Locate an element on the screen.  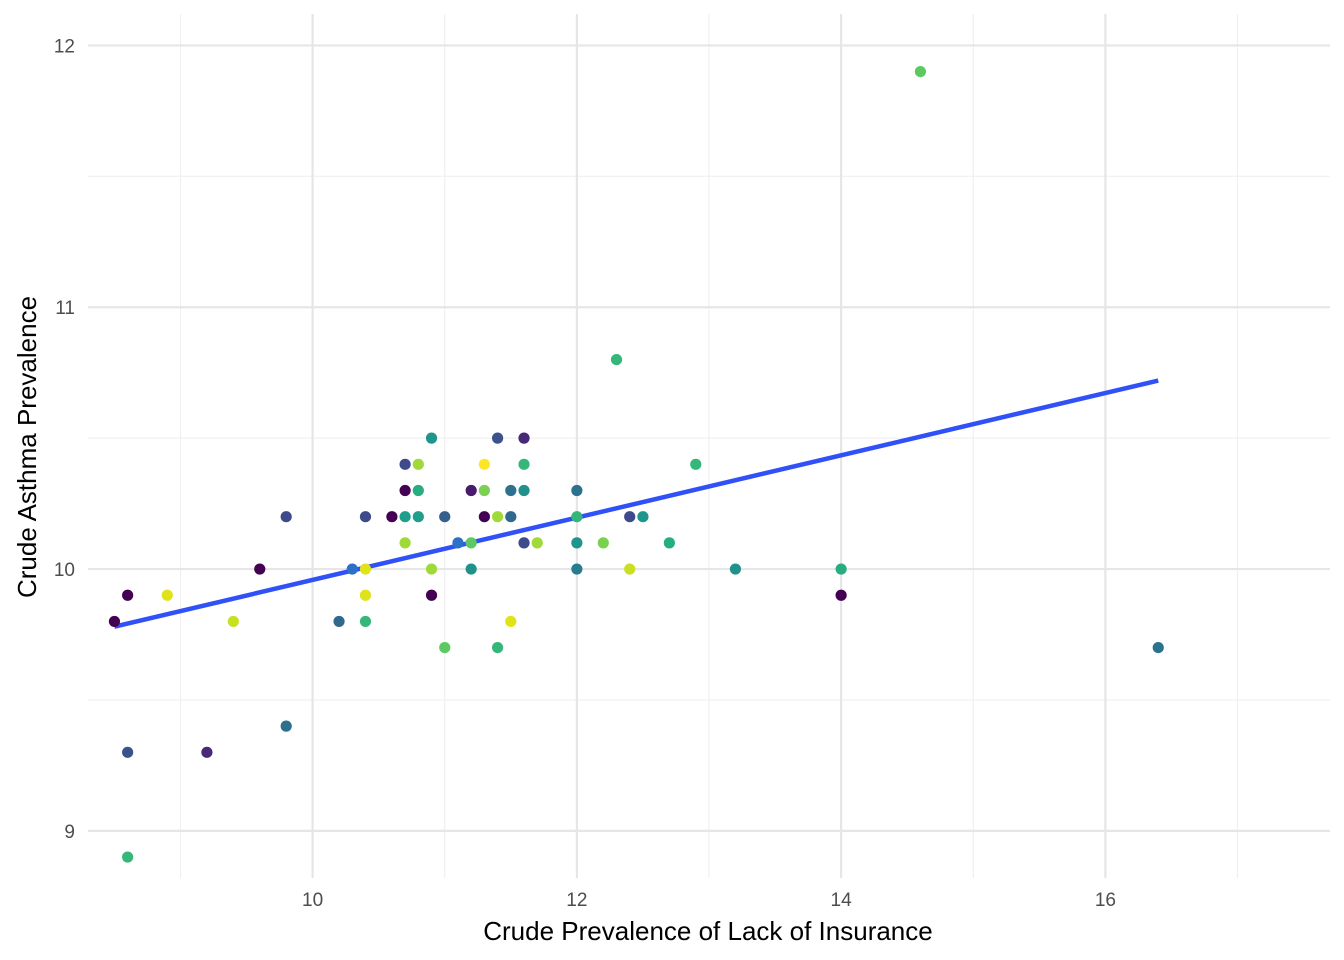
x-tick-label: 12 is located at coordinates (576, 900).